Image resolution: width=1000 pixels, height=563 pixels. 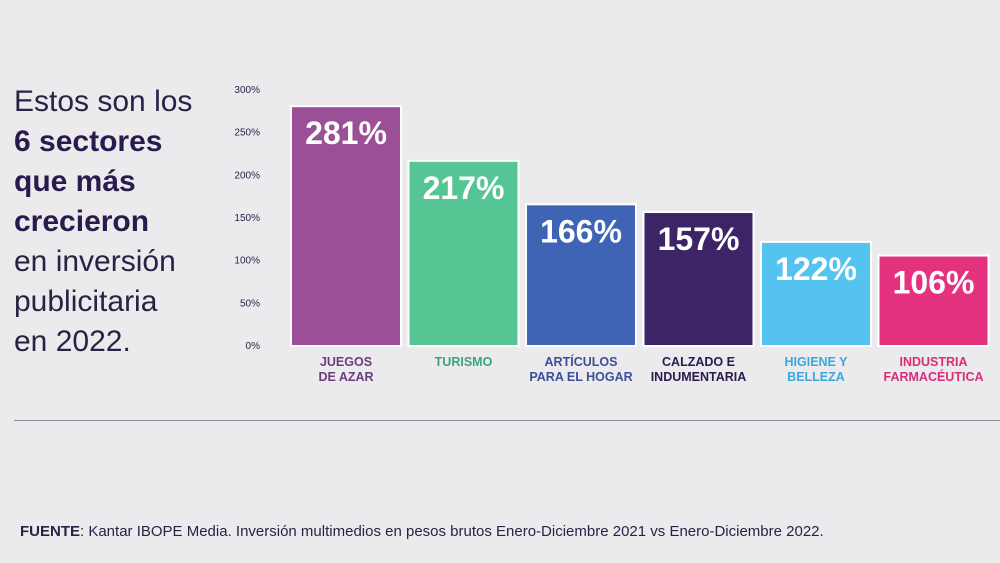 What do you see at coordinates (247, 218) in the screenshot?
I see `y-tick-label: 150%` at bounding box center [247, 218].